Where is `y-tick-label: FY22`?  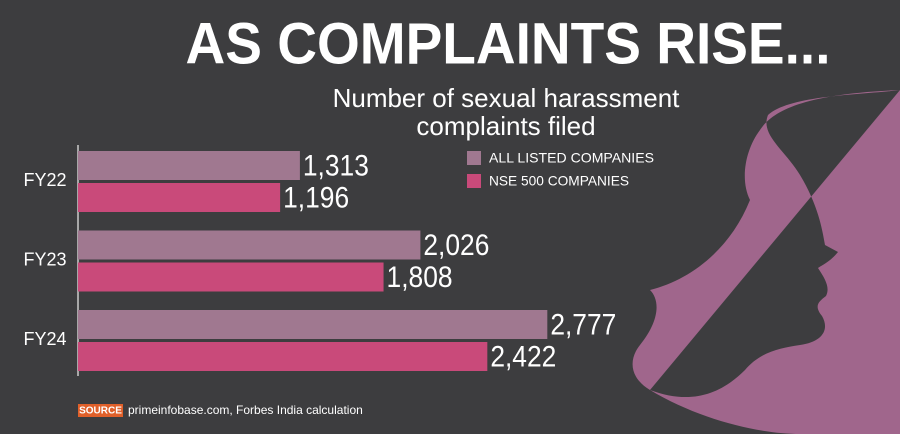
y-tick-label: FY22 is located at coordinates (44, 180).